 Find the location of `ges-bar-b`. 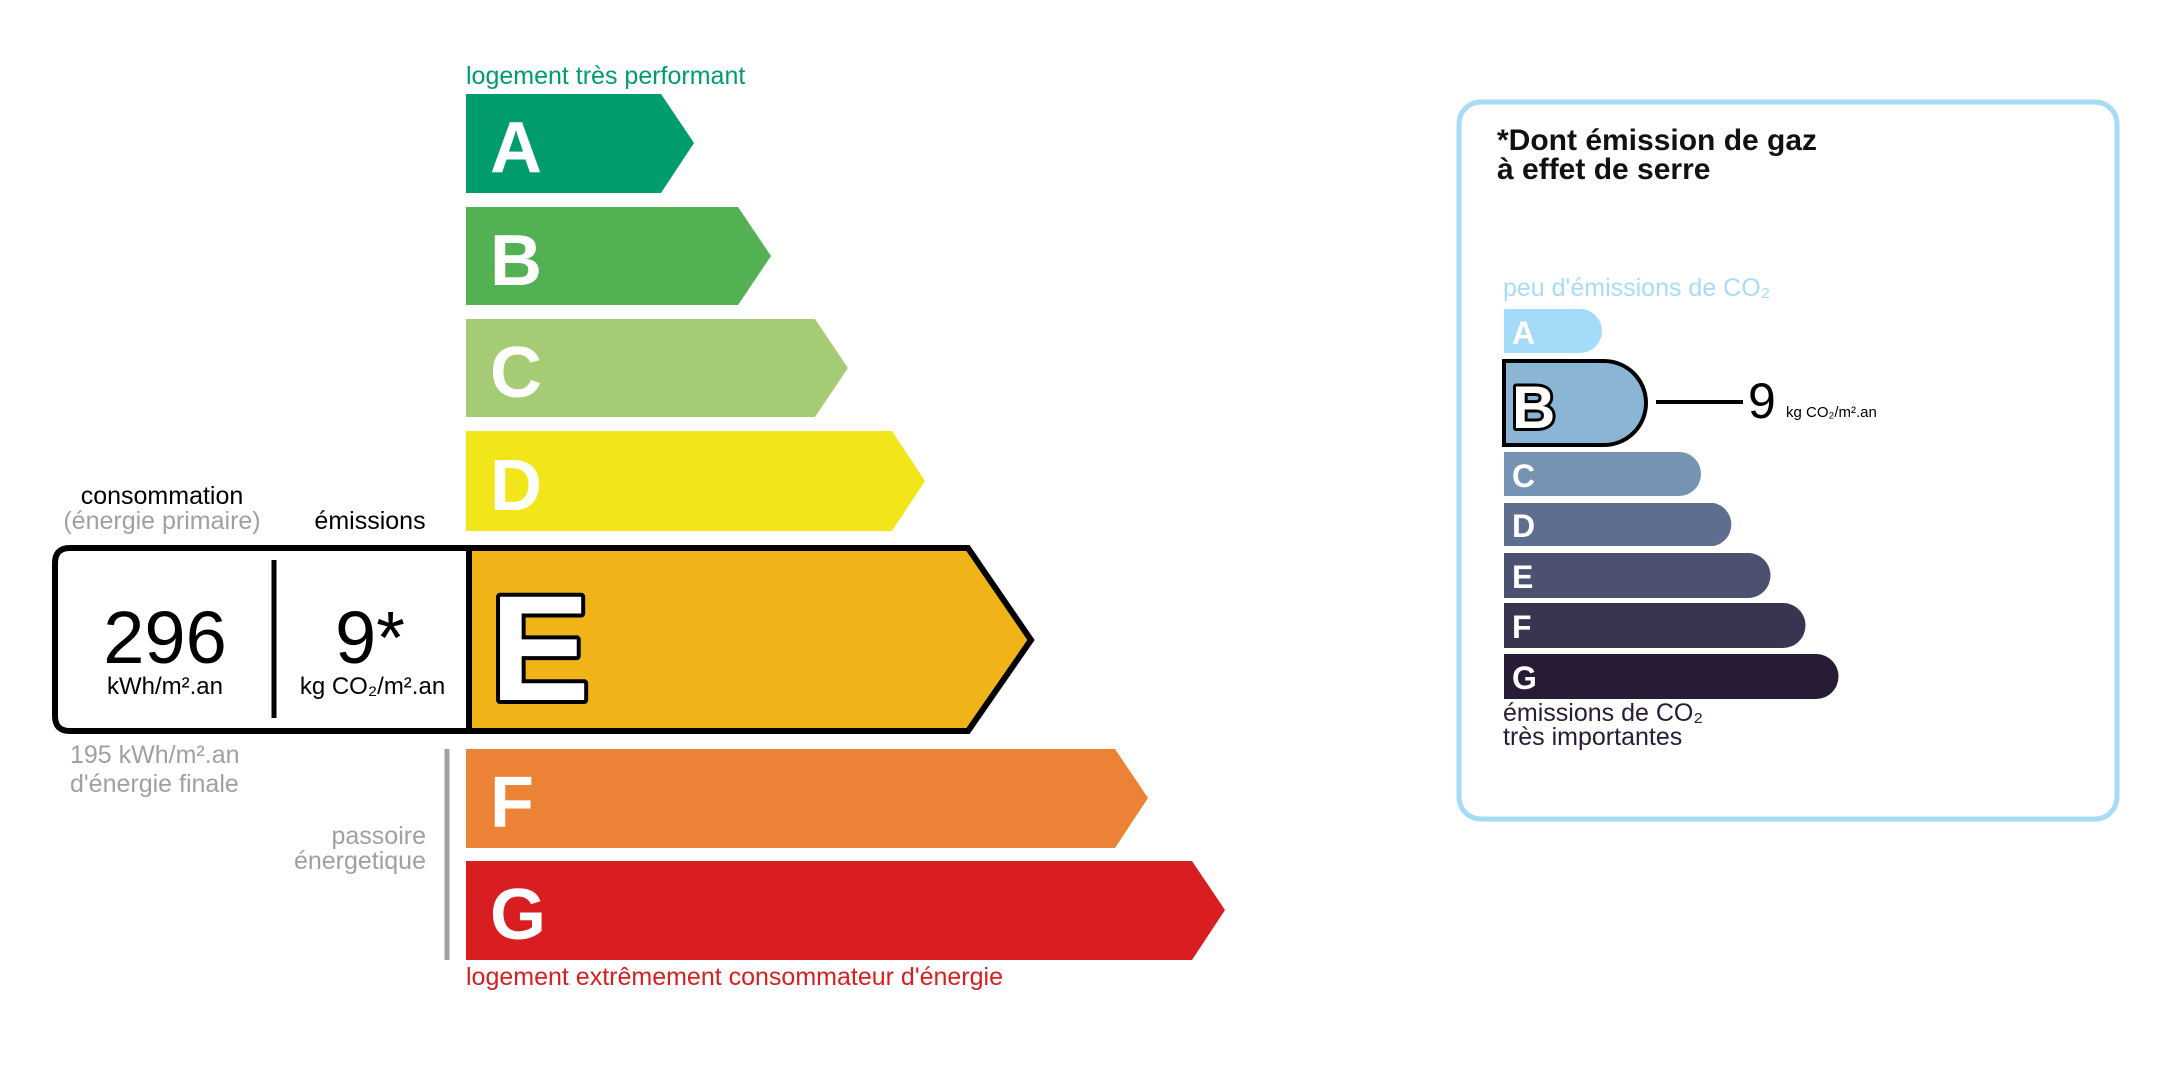

ges-bar-b is located at coordinates (1575, 403).